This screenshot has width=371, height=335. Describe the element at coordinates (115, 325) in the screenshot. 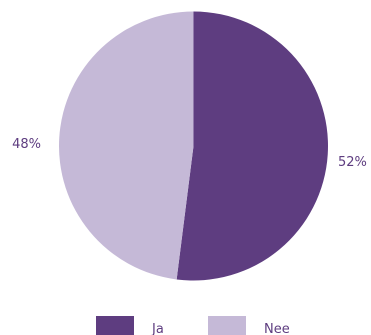

I see `legend-swatch-ja` at that location.